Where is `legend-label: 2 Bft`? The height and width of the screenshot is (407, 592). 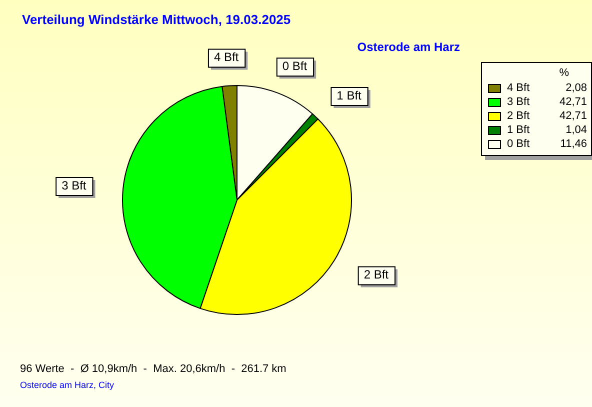
legend-label: 2 Bft is located at coordinates (519, 116).